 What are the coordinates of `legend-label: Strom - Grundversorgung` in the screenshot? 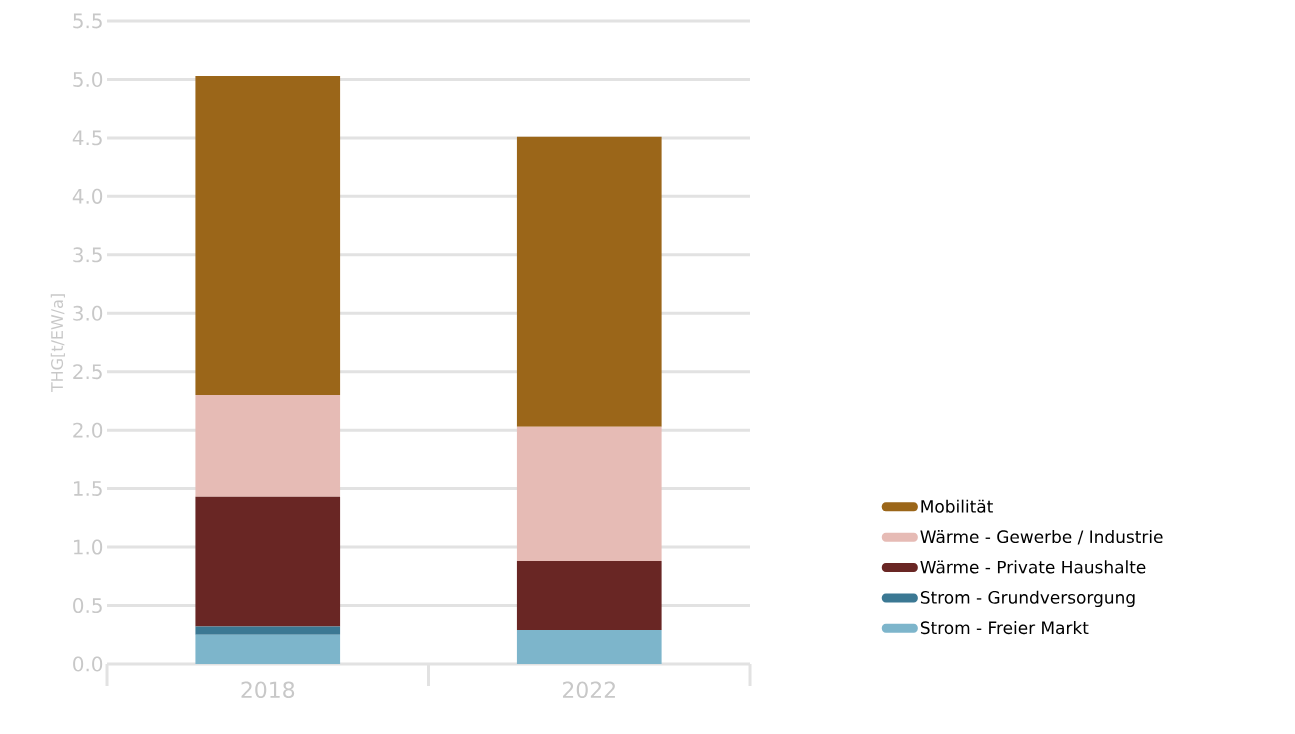 It's located at (1027, 599).